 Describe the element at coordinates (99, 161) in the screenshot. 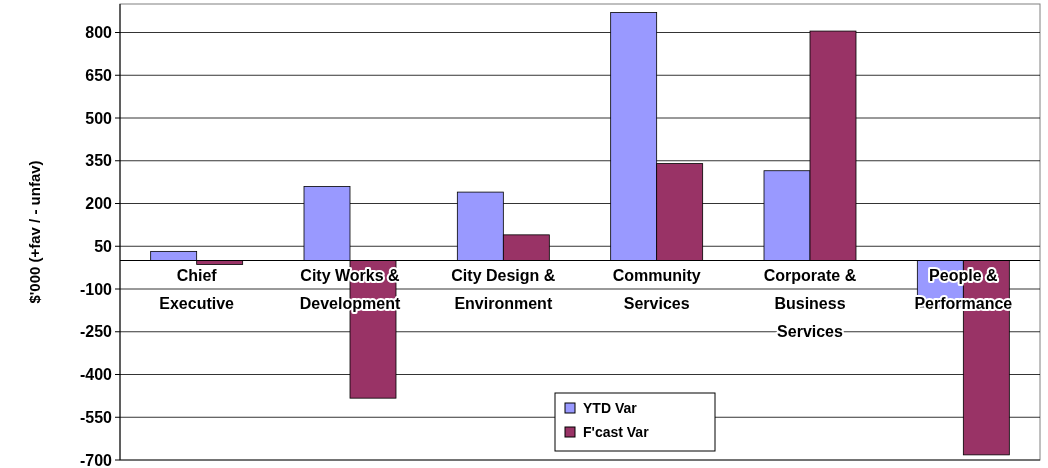

I see `y-tick-label: 350` at that location.